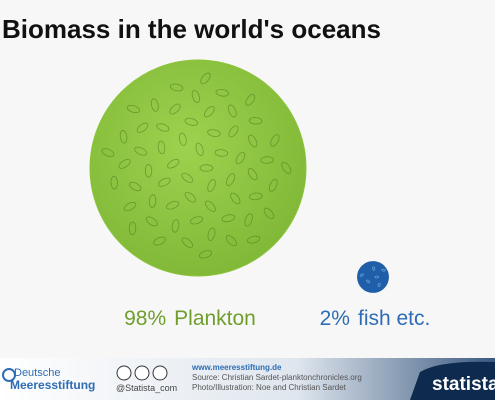  What do you see at coordinates (9, 375) in the screenshot?
I see `org-logo` at bounding box center [9, 375].